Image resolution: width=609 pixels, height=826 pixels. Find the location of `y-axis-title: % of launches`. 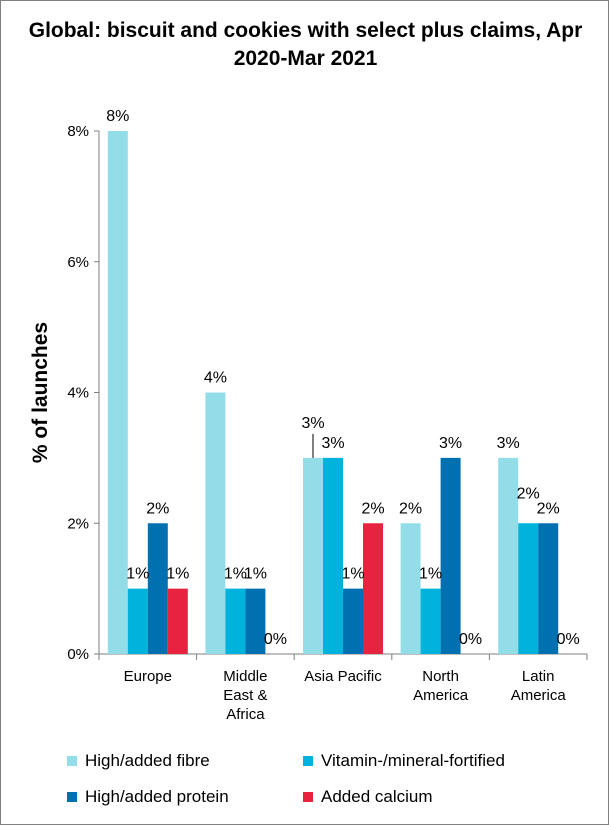

y-axis-title: % of launches is located at coordinates (40, 392).